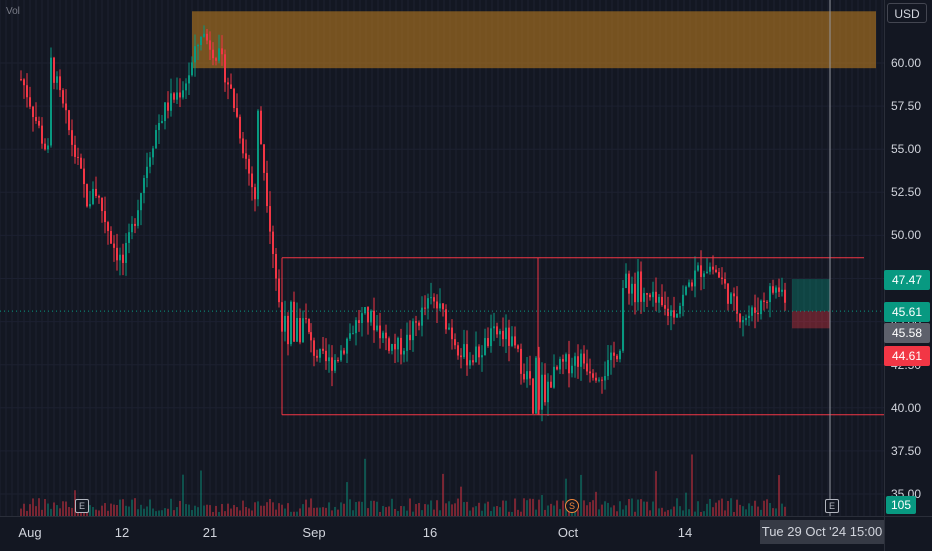 The width and height of the screenshot is (932, 551). What do you see at coordinates (572, 506) in the screenshot?
I see `split-event-icon: S` at bounding box center [572, 506].